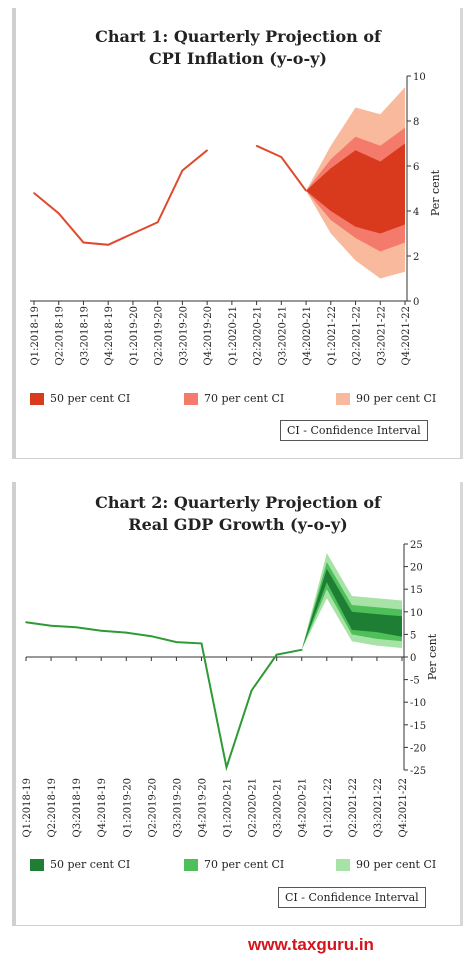 The height and width of the screenshot is (965, 472). What do you see at coordinates (234, 398) in the screenshot?
I see `chart-1-legend-70: 70 per cent CI` at bounding box center [234, 398].